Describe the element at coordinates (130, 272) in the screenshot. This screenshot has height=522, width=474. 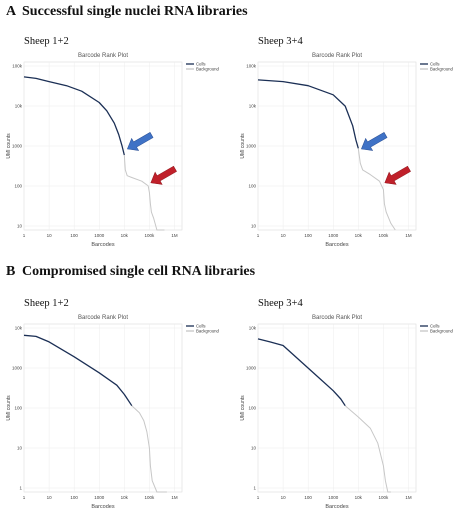
I see `section-b-title: B Compromised single cell RNA libraries` at that location.